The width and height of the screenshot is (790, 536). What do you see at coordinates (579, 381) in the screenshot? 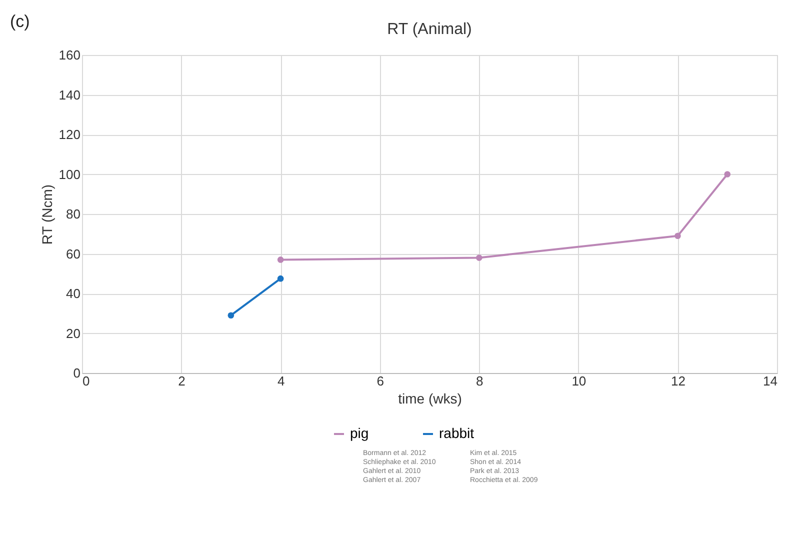
I see `x-tick-label: 10` at bounding box center [579, 381].